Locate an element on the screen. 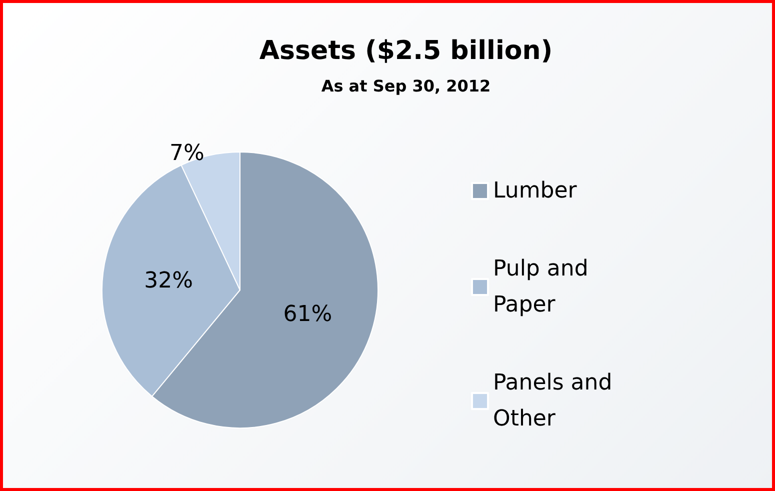 This screenshot has height=491, width=775. data-label: 32% is located at coordinates (169, 281).